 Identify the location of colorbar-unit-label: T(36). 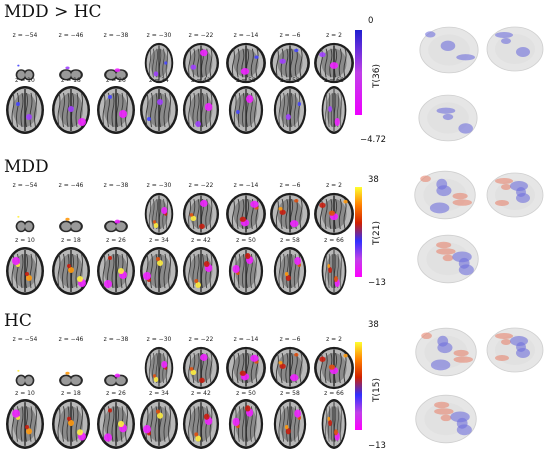
(377, 76).